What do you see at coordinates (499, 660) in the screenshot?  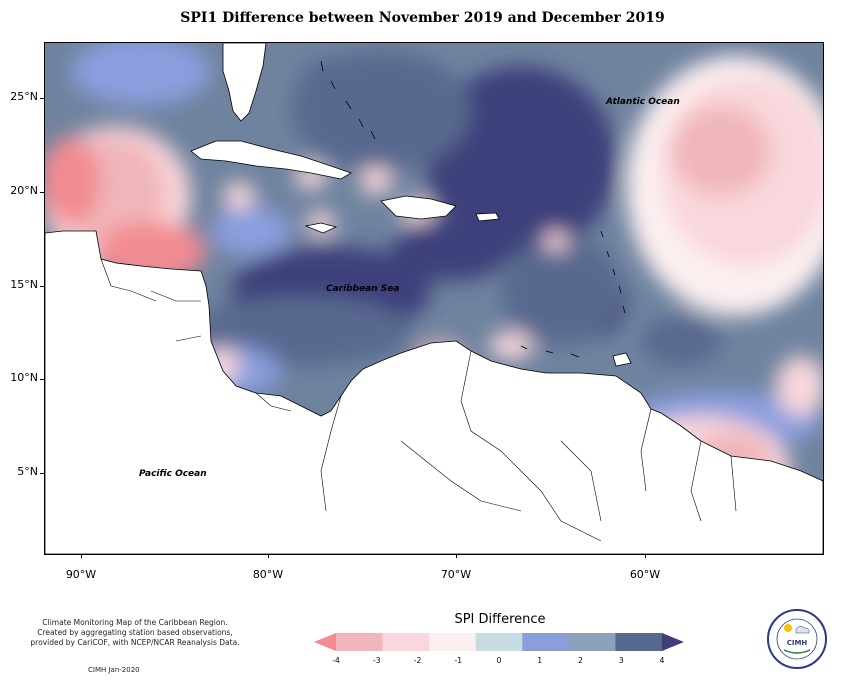 I see `legend-tick-label: 0` at bounding box center [499, 660].